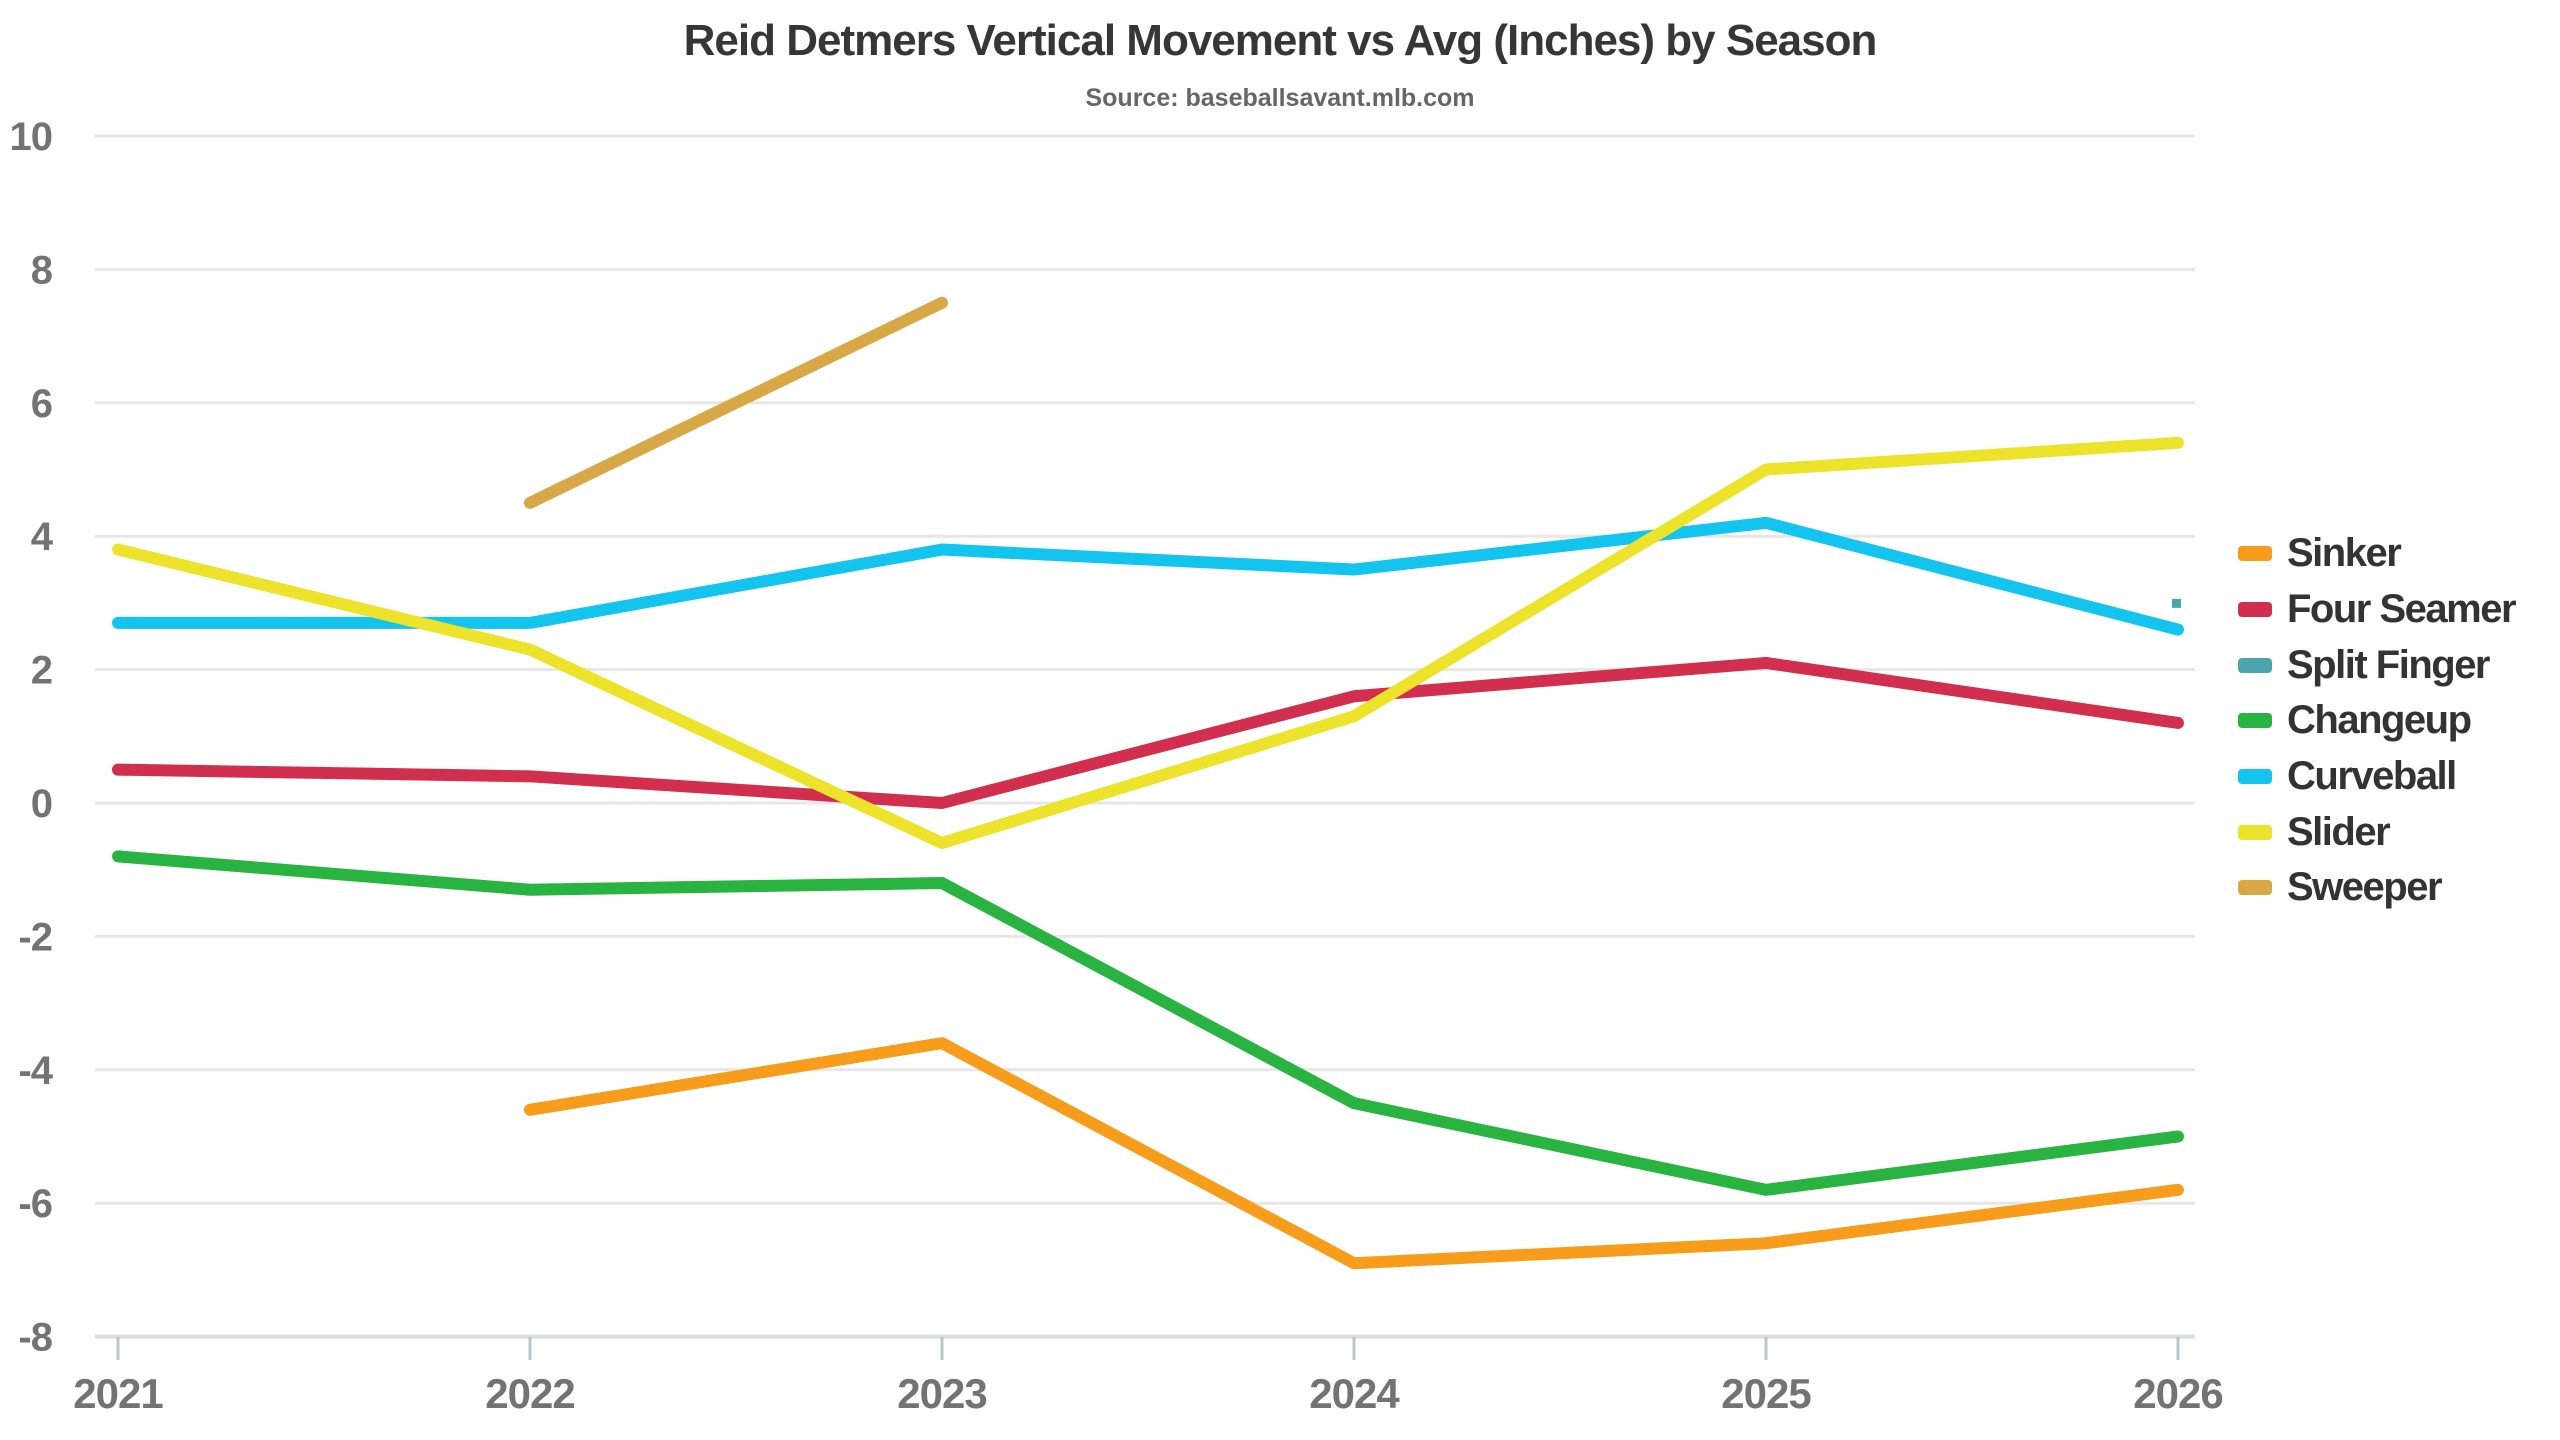 The width and height of the screenshot is (2560, 1440). What do you see at coordinates (2372, 776) in the screenshot?
I see `legend-label: Curveball` at bounding box center [2372, 776].